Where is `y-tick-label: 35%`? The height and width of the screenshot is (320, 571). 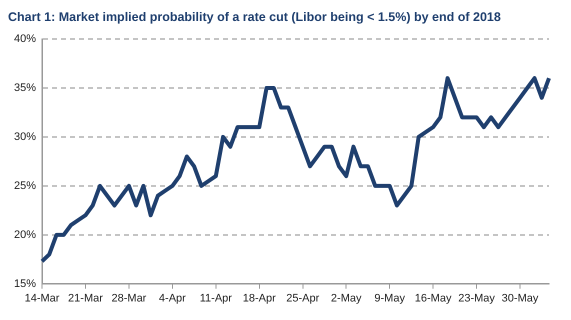 y-tick-label: 35% is located at coordinates (25, 88).